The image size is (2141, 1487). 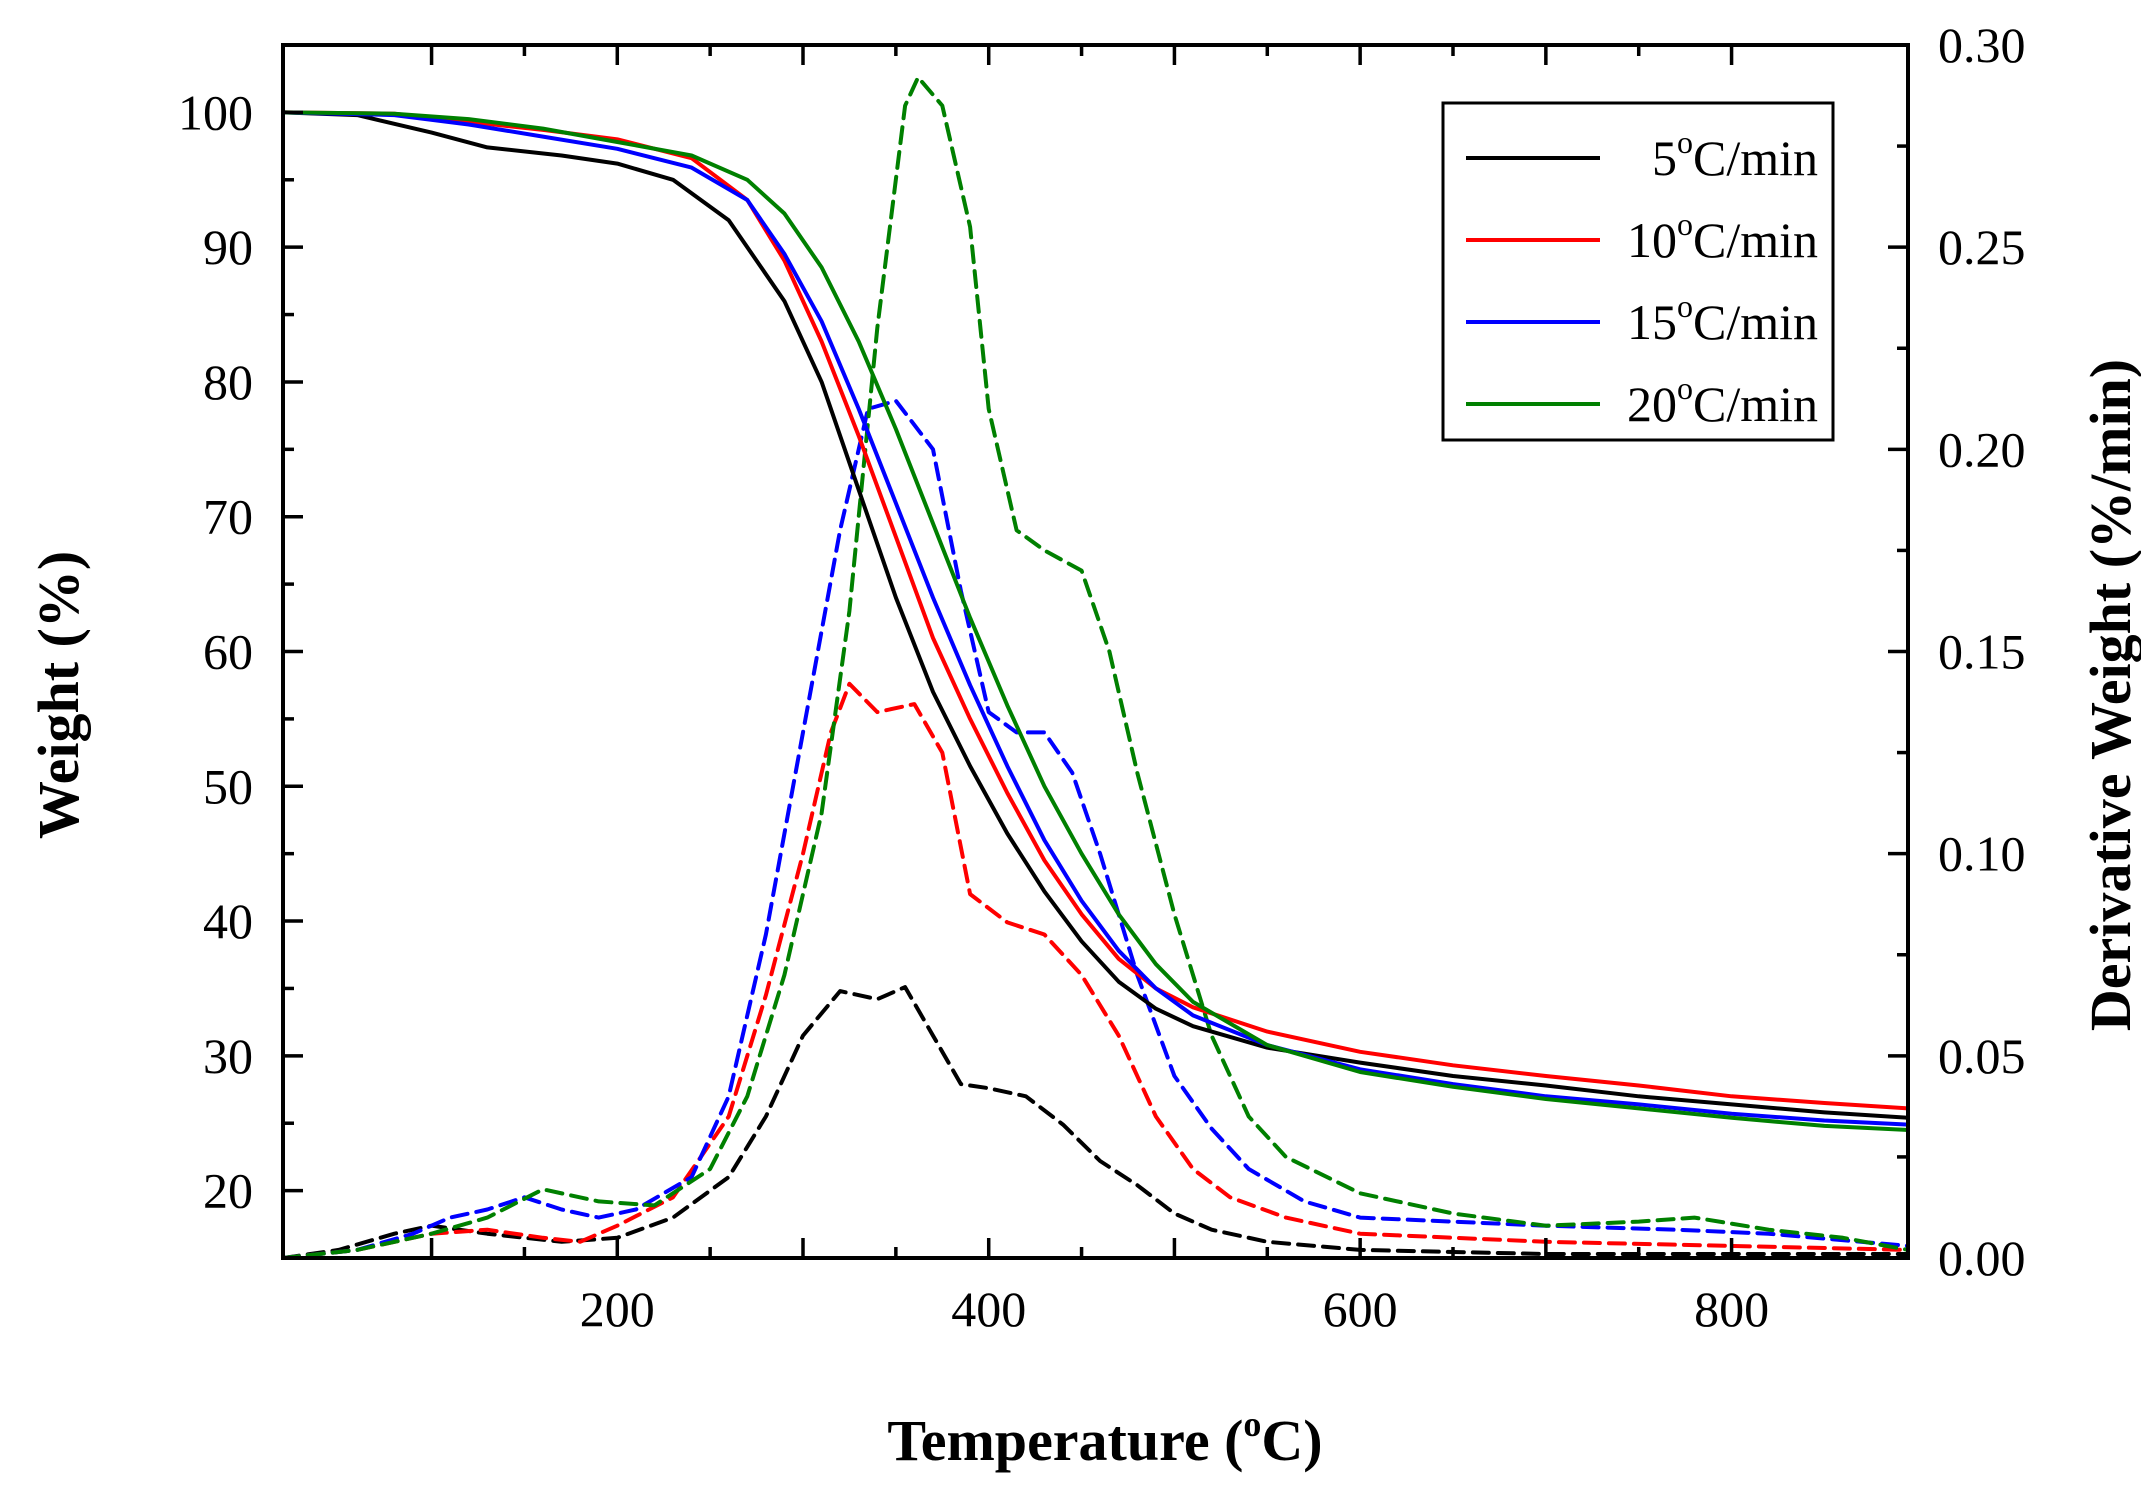 I want to click on legend-item-15: 15oC/min, so click(x=1642, y=319).